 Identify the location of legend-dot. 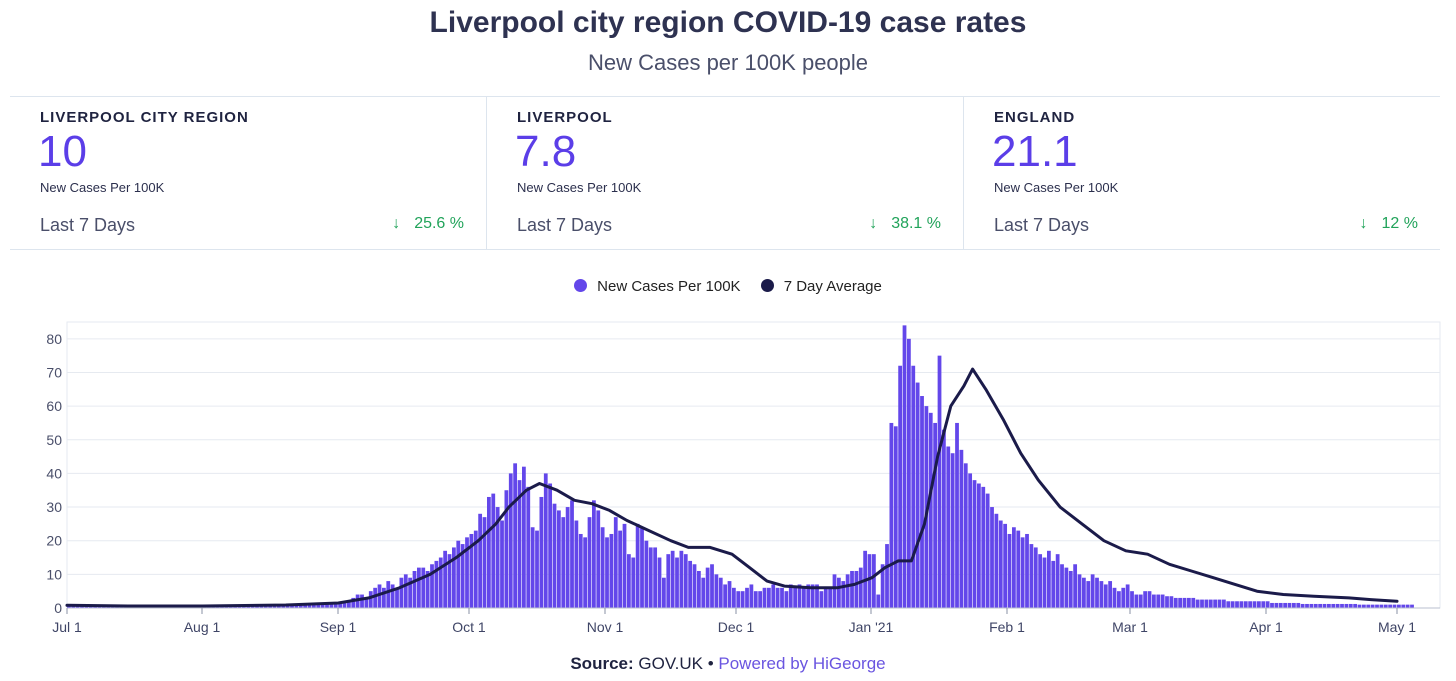
(581, 285).